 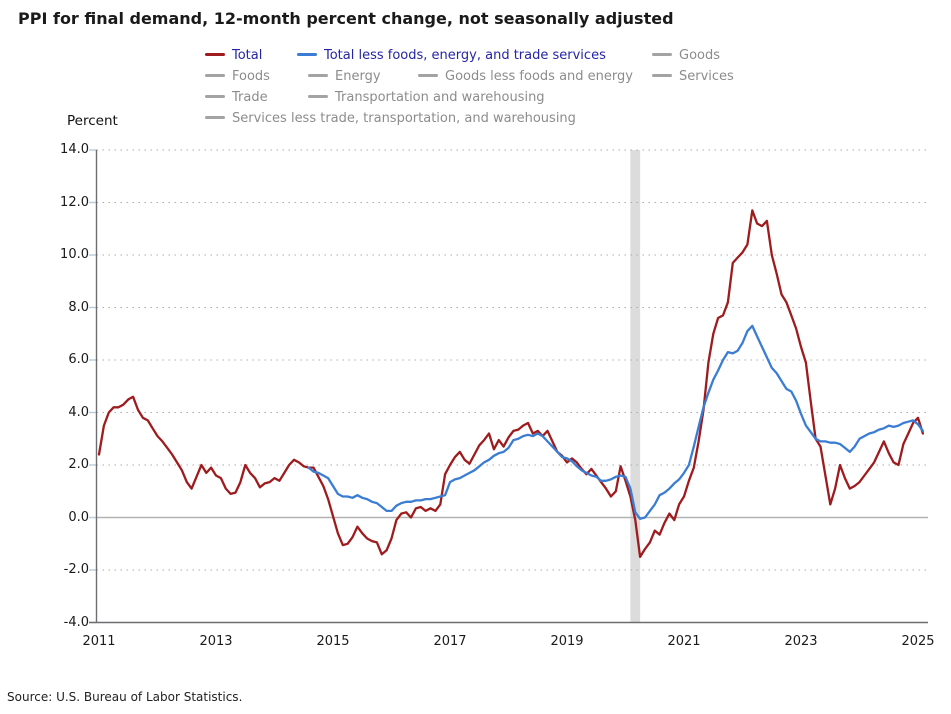 What do you see at coordinates (706, 76) in the screenshot?
I see `legend-label: Services` at bounding box center [706, 76].